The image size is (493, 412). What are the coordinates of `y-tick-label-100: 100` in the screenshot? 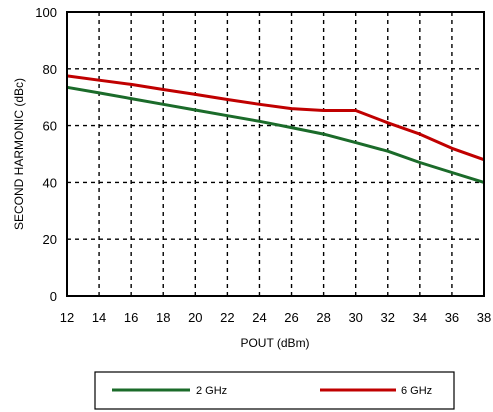 It's located at (46, 12).